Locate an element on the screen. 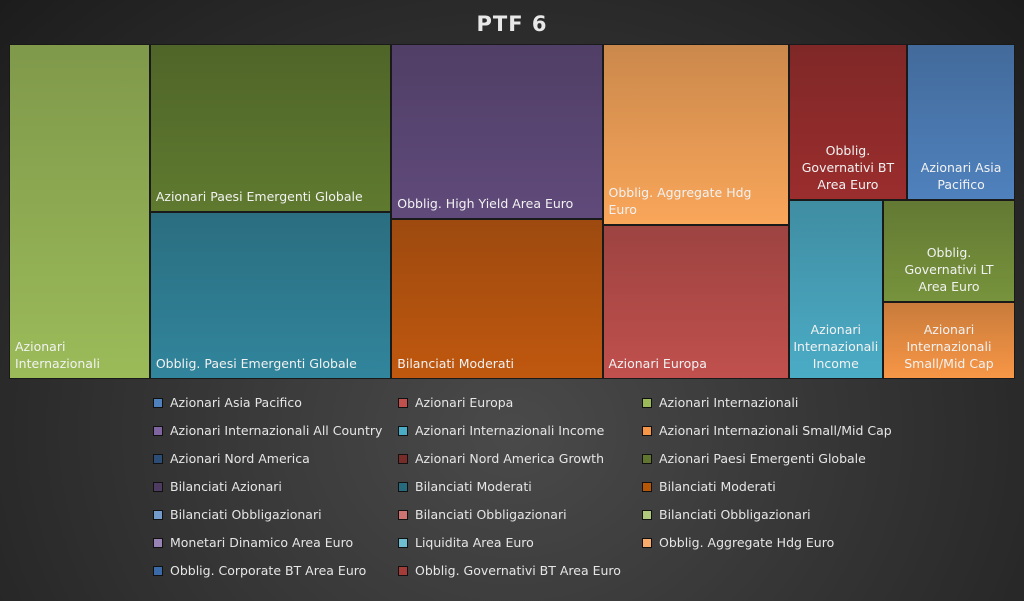  treemap-cell: Obblig. High Yield Area Euro is located at coordinates (497, 132).